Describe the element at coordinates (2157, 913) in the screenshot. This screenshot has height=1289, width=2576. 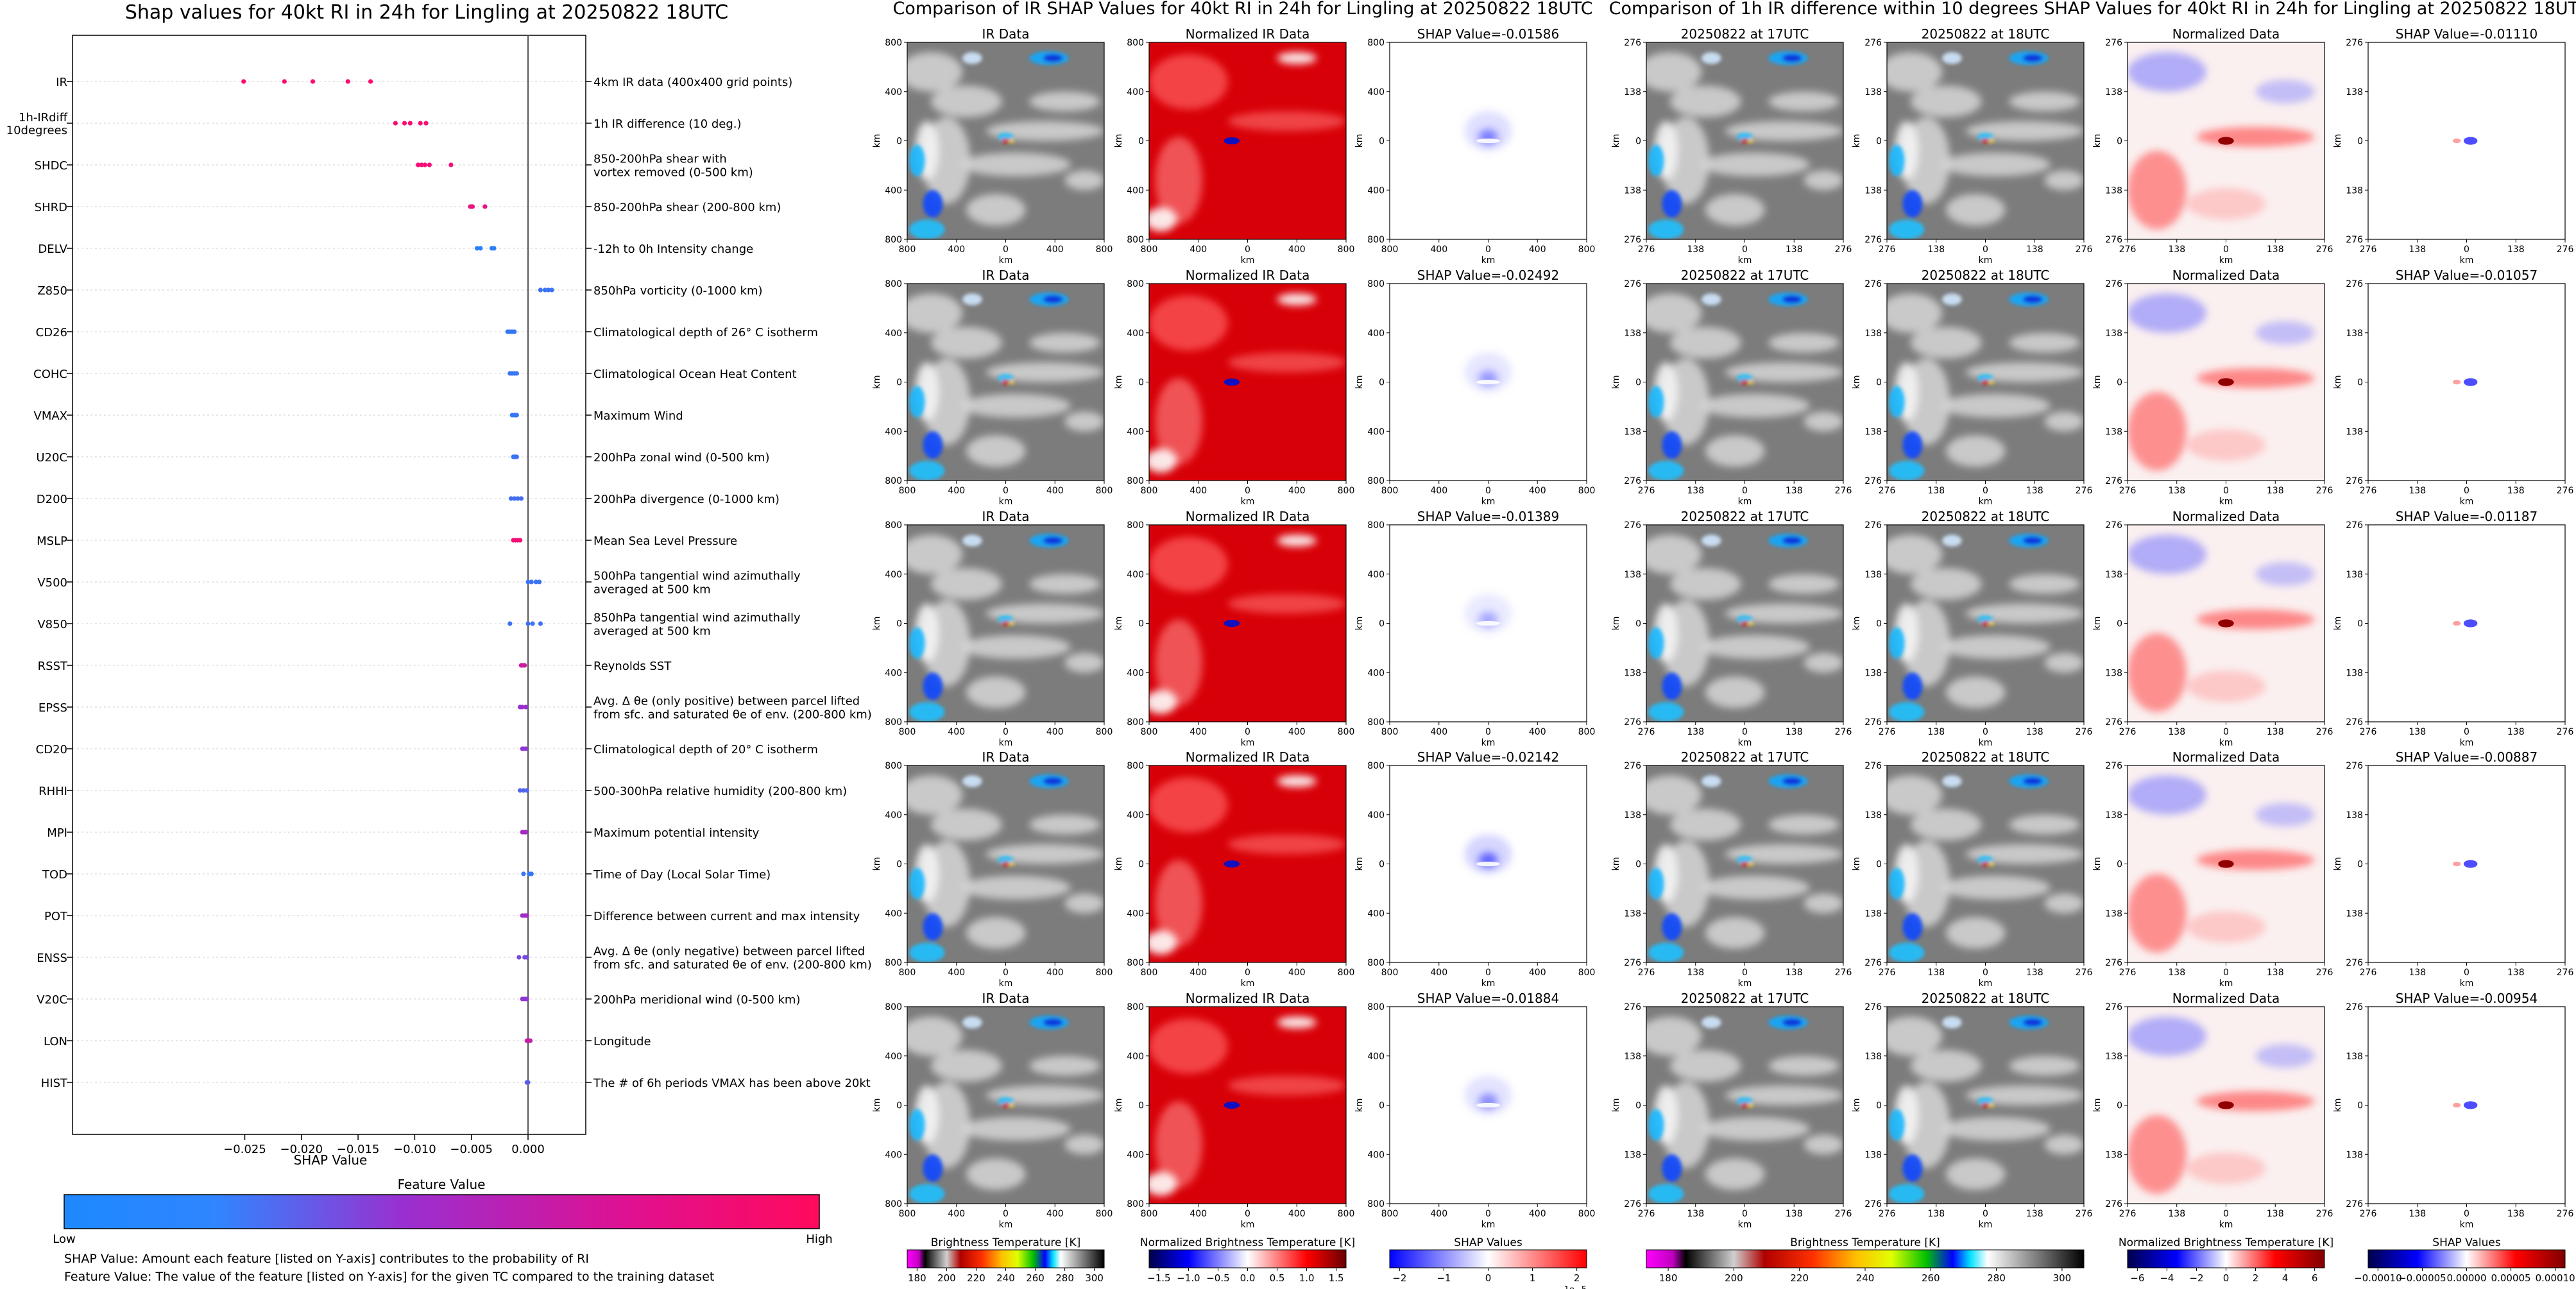
I see `norm-red` at that location.